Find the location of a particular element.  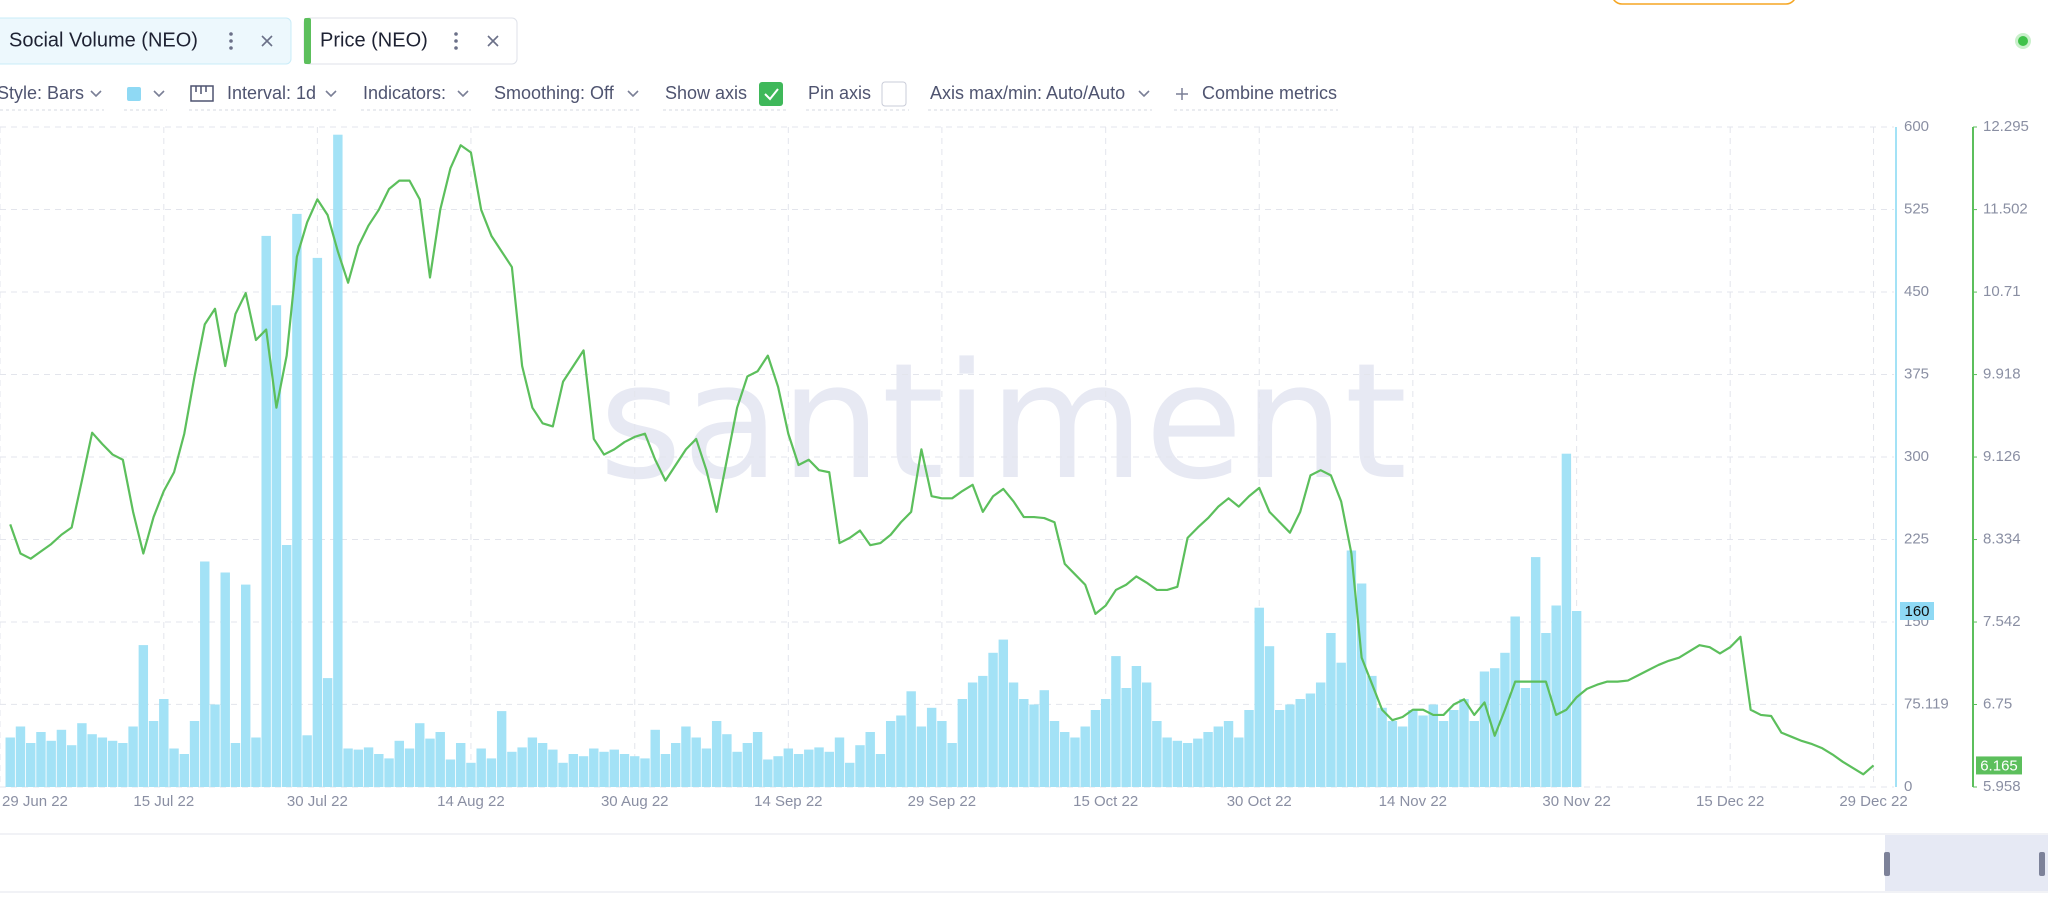

pin-axis-toggle: Pin axis is located at coordinates (839, 93).